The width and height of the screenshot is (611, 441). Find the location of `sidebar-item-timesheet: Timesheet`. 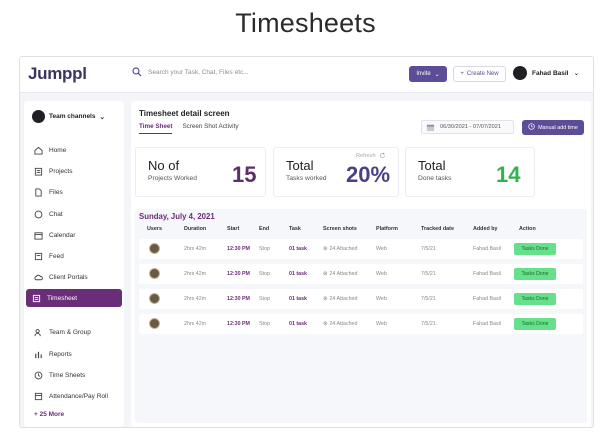

sidebar-item-timesheet: Timesheet is located at coordinates (74, 298).